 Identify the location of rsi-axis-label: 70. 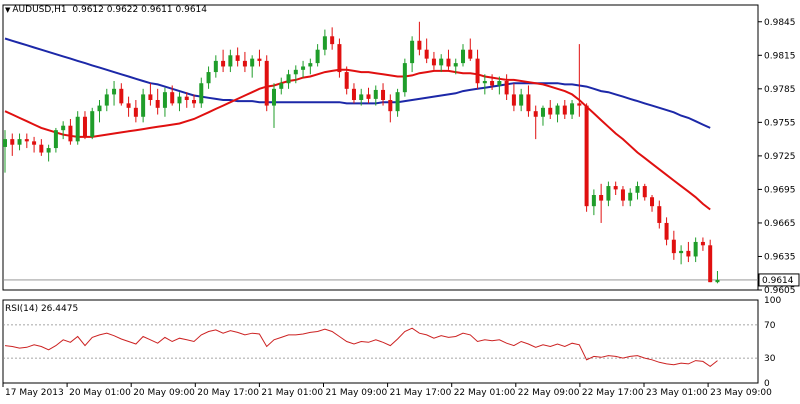
(770, 326).